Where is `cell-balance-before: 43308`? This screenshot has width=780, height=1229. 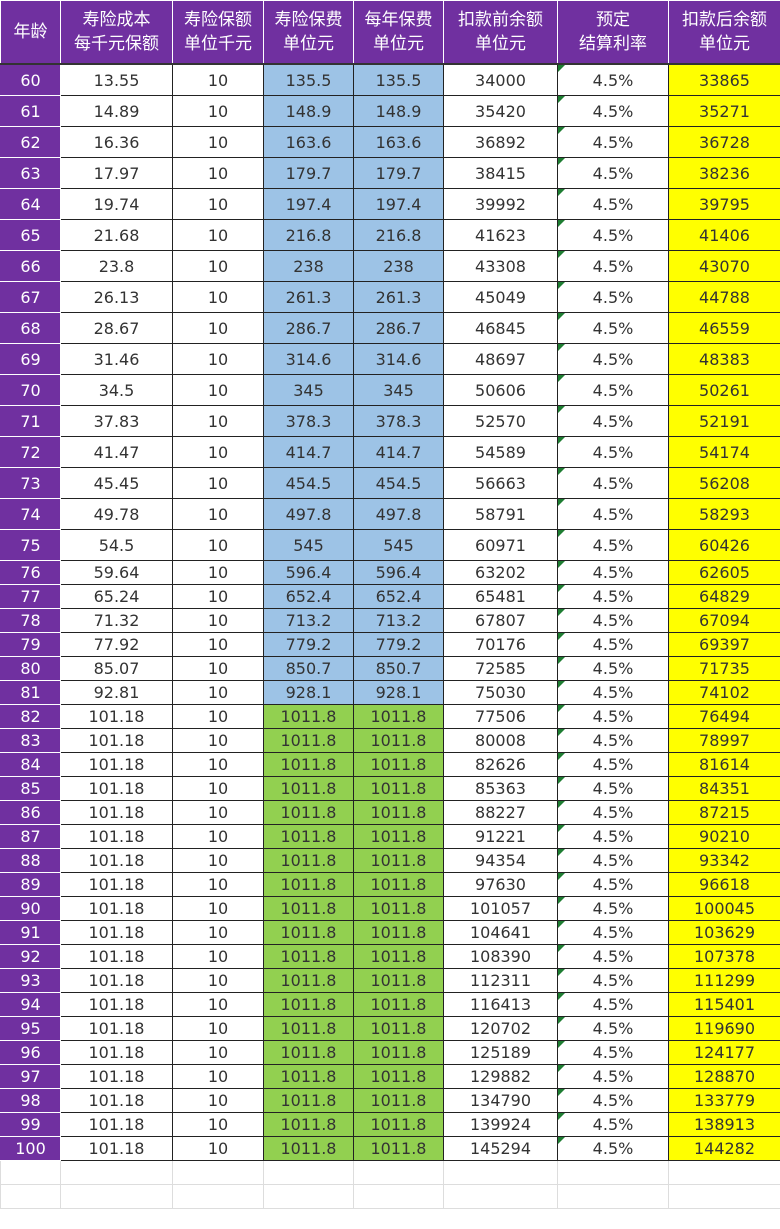
cell-balance-before: 43308 is located at coordinates (500, 266).